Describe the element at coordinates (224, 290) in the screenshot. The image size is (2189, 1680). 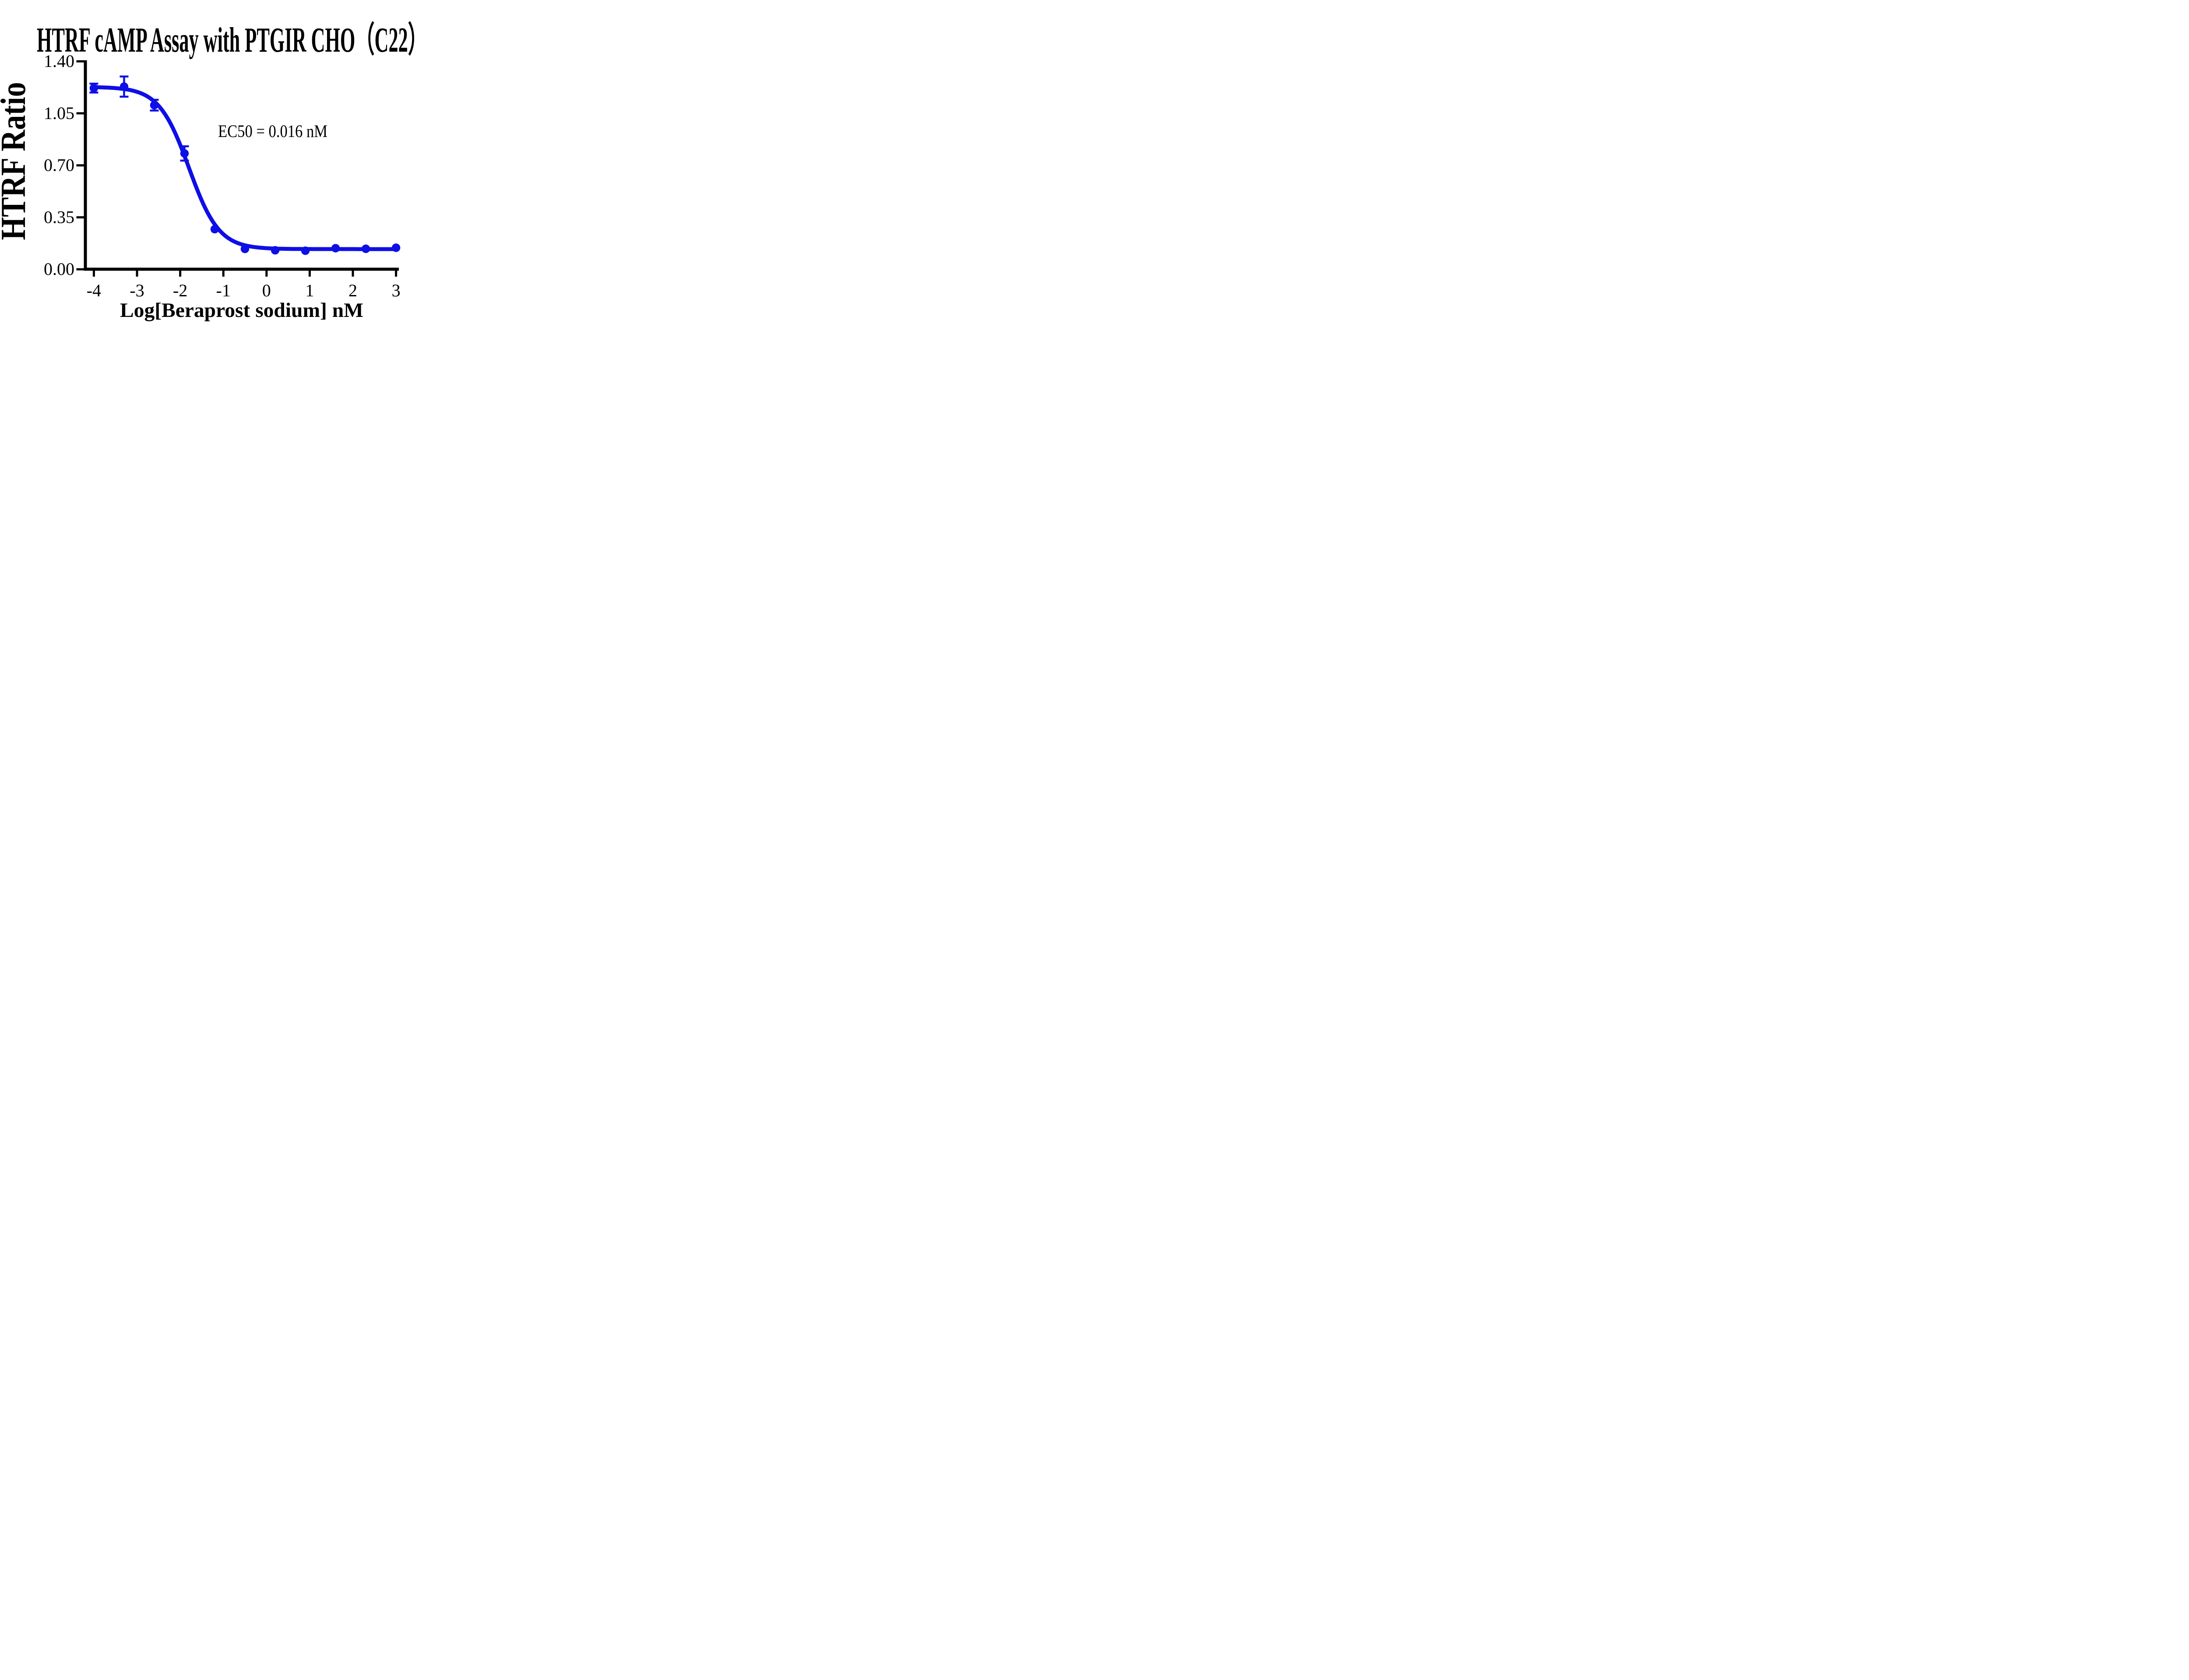
I see `x-tick-label: -1` at that location.